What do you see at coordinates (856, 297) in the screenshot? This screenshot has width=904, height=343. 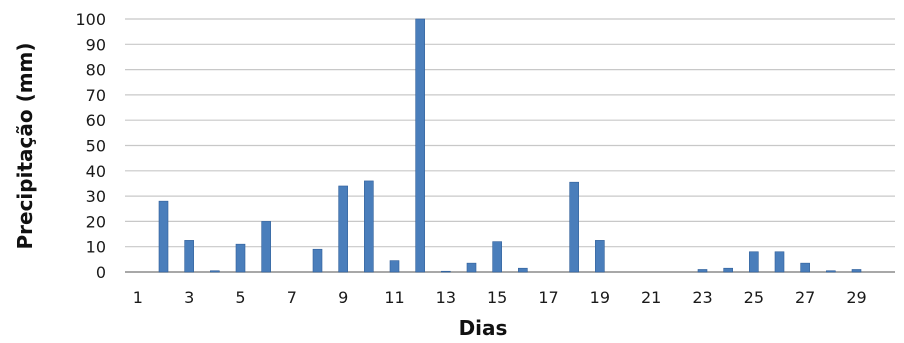 I see `x-tick-label: 29` at bounding box center [856, 297].